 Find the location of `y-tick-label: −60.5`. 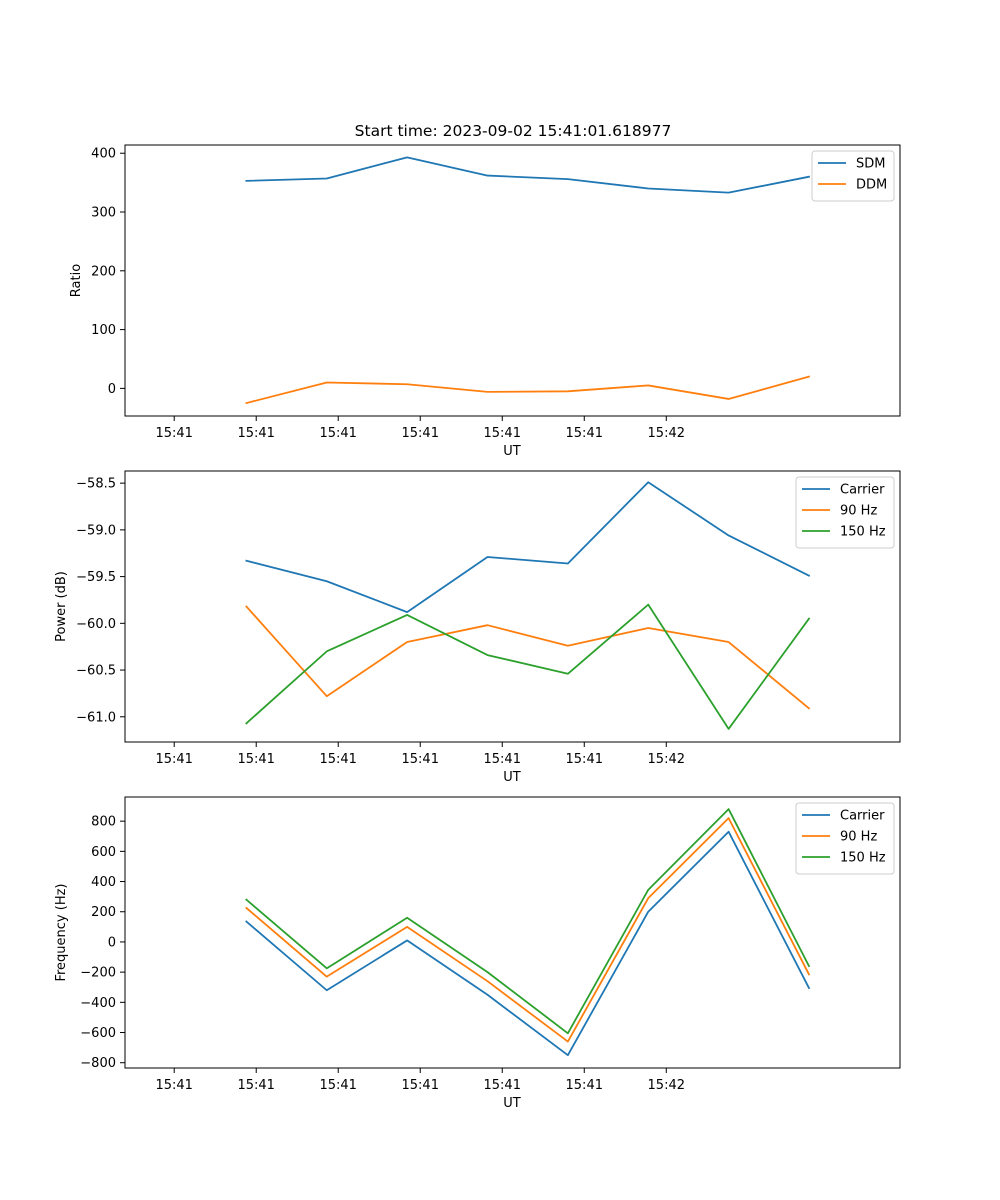

y-tick-label: −60.5 is located at coordinates (96, 671).